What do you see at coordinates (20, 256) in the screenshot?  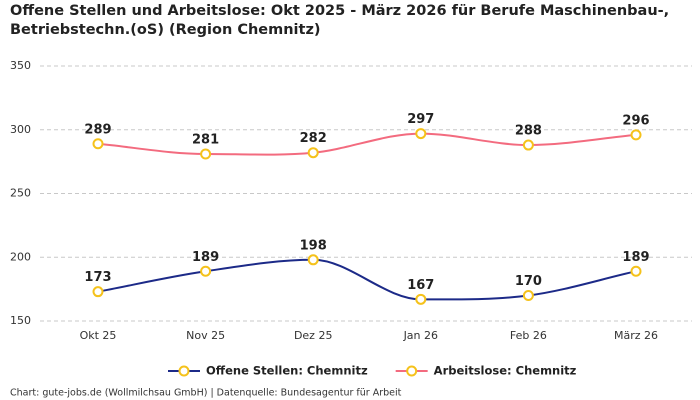 I see `y-tick-label: 200` at bounding box center [20, 256].